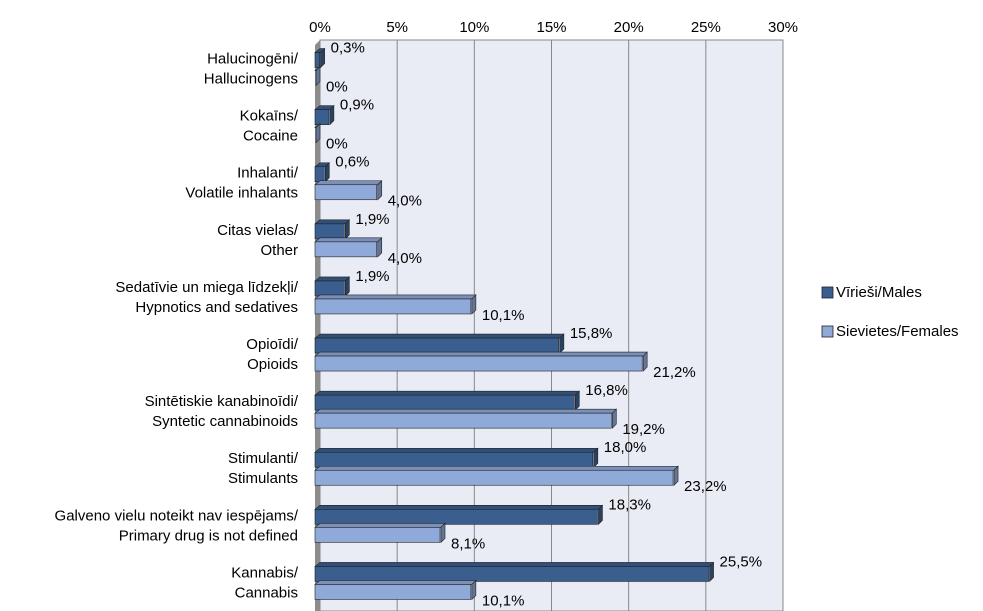 Image resolution: width=983 pixels, height=611 pixels. Describe the element at coordinates (706, 27) in the screenshot. I see `x-tick-label: 25%` at that location.